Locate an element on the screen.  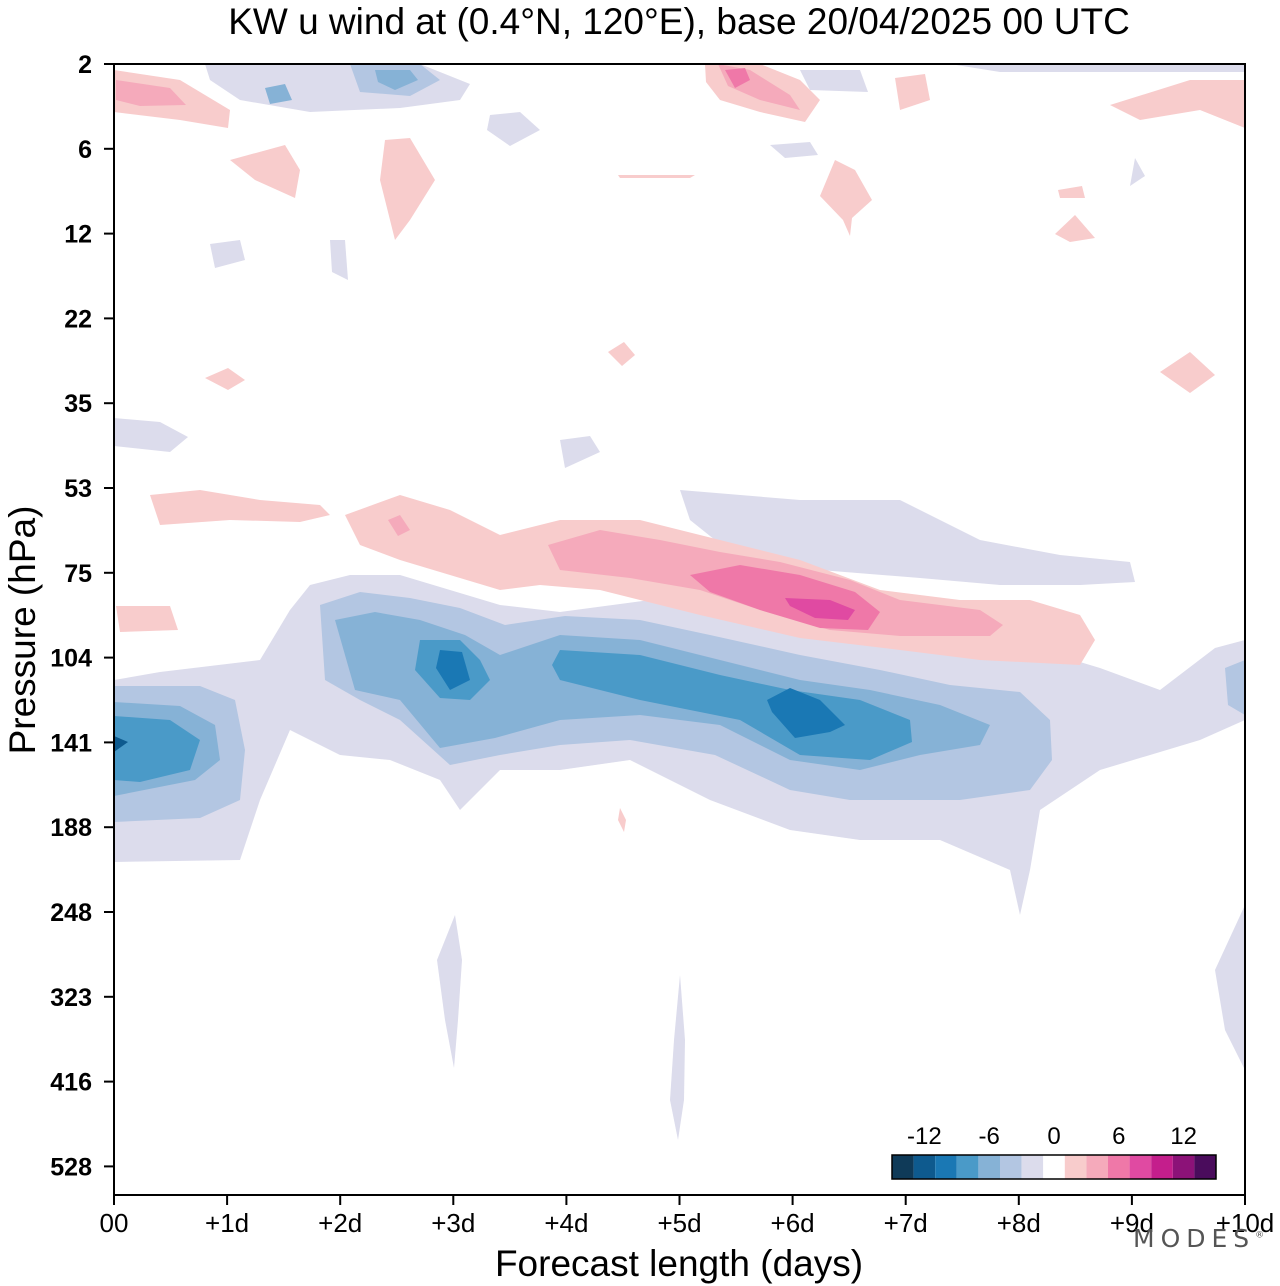
colorbar-label: 6 is located at coordinates (1118, 1136).